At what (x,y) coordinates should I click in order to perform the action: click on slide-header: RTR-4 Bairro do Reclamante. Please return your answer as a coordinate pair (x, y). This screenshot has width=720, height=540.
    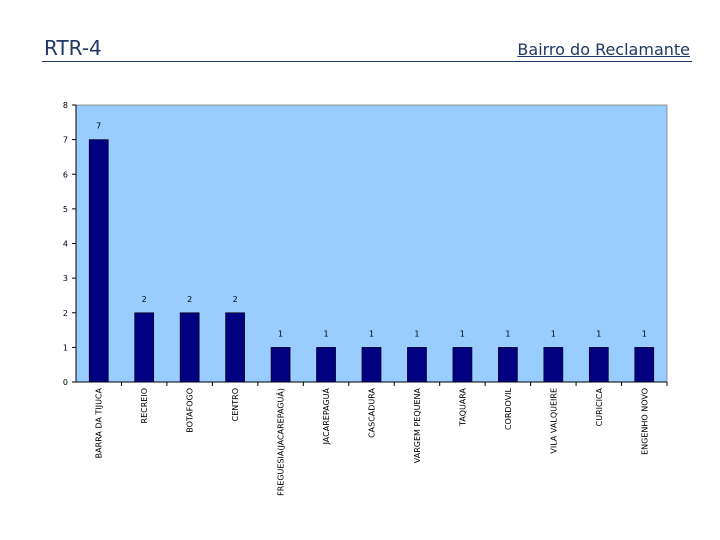
    Looking at the image, I should click on (360, 35).